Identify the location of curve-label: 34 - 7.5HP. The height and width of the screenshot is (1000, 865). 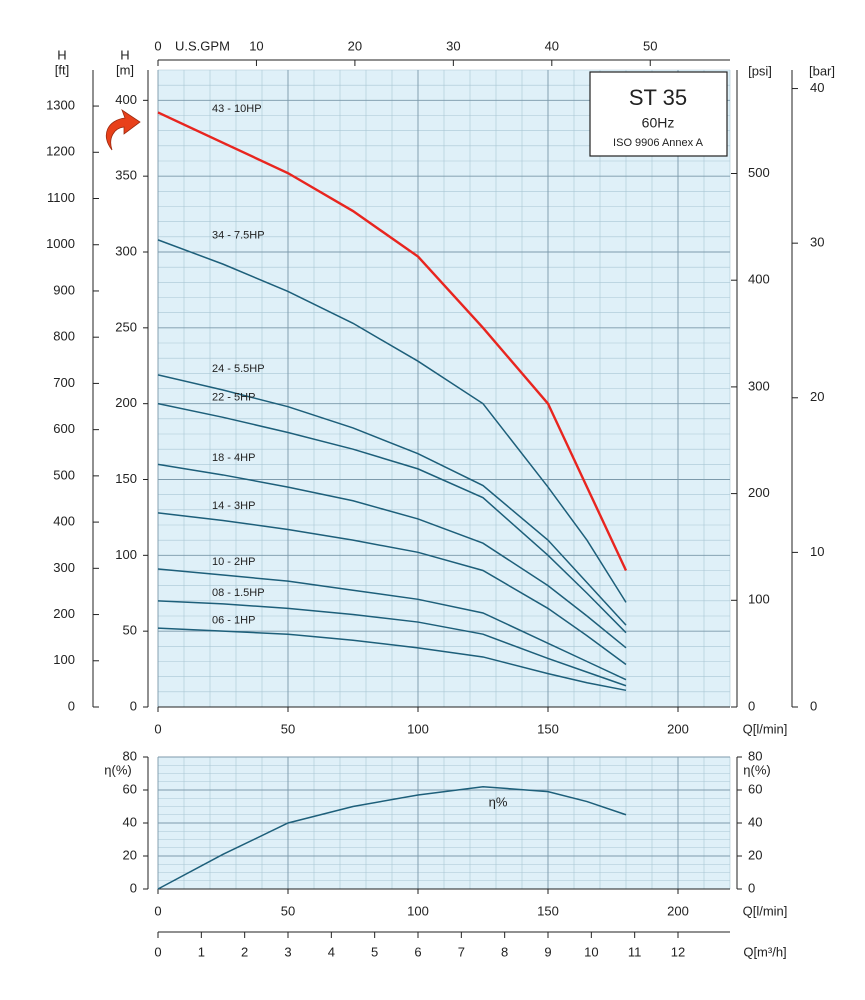
(238, 235).